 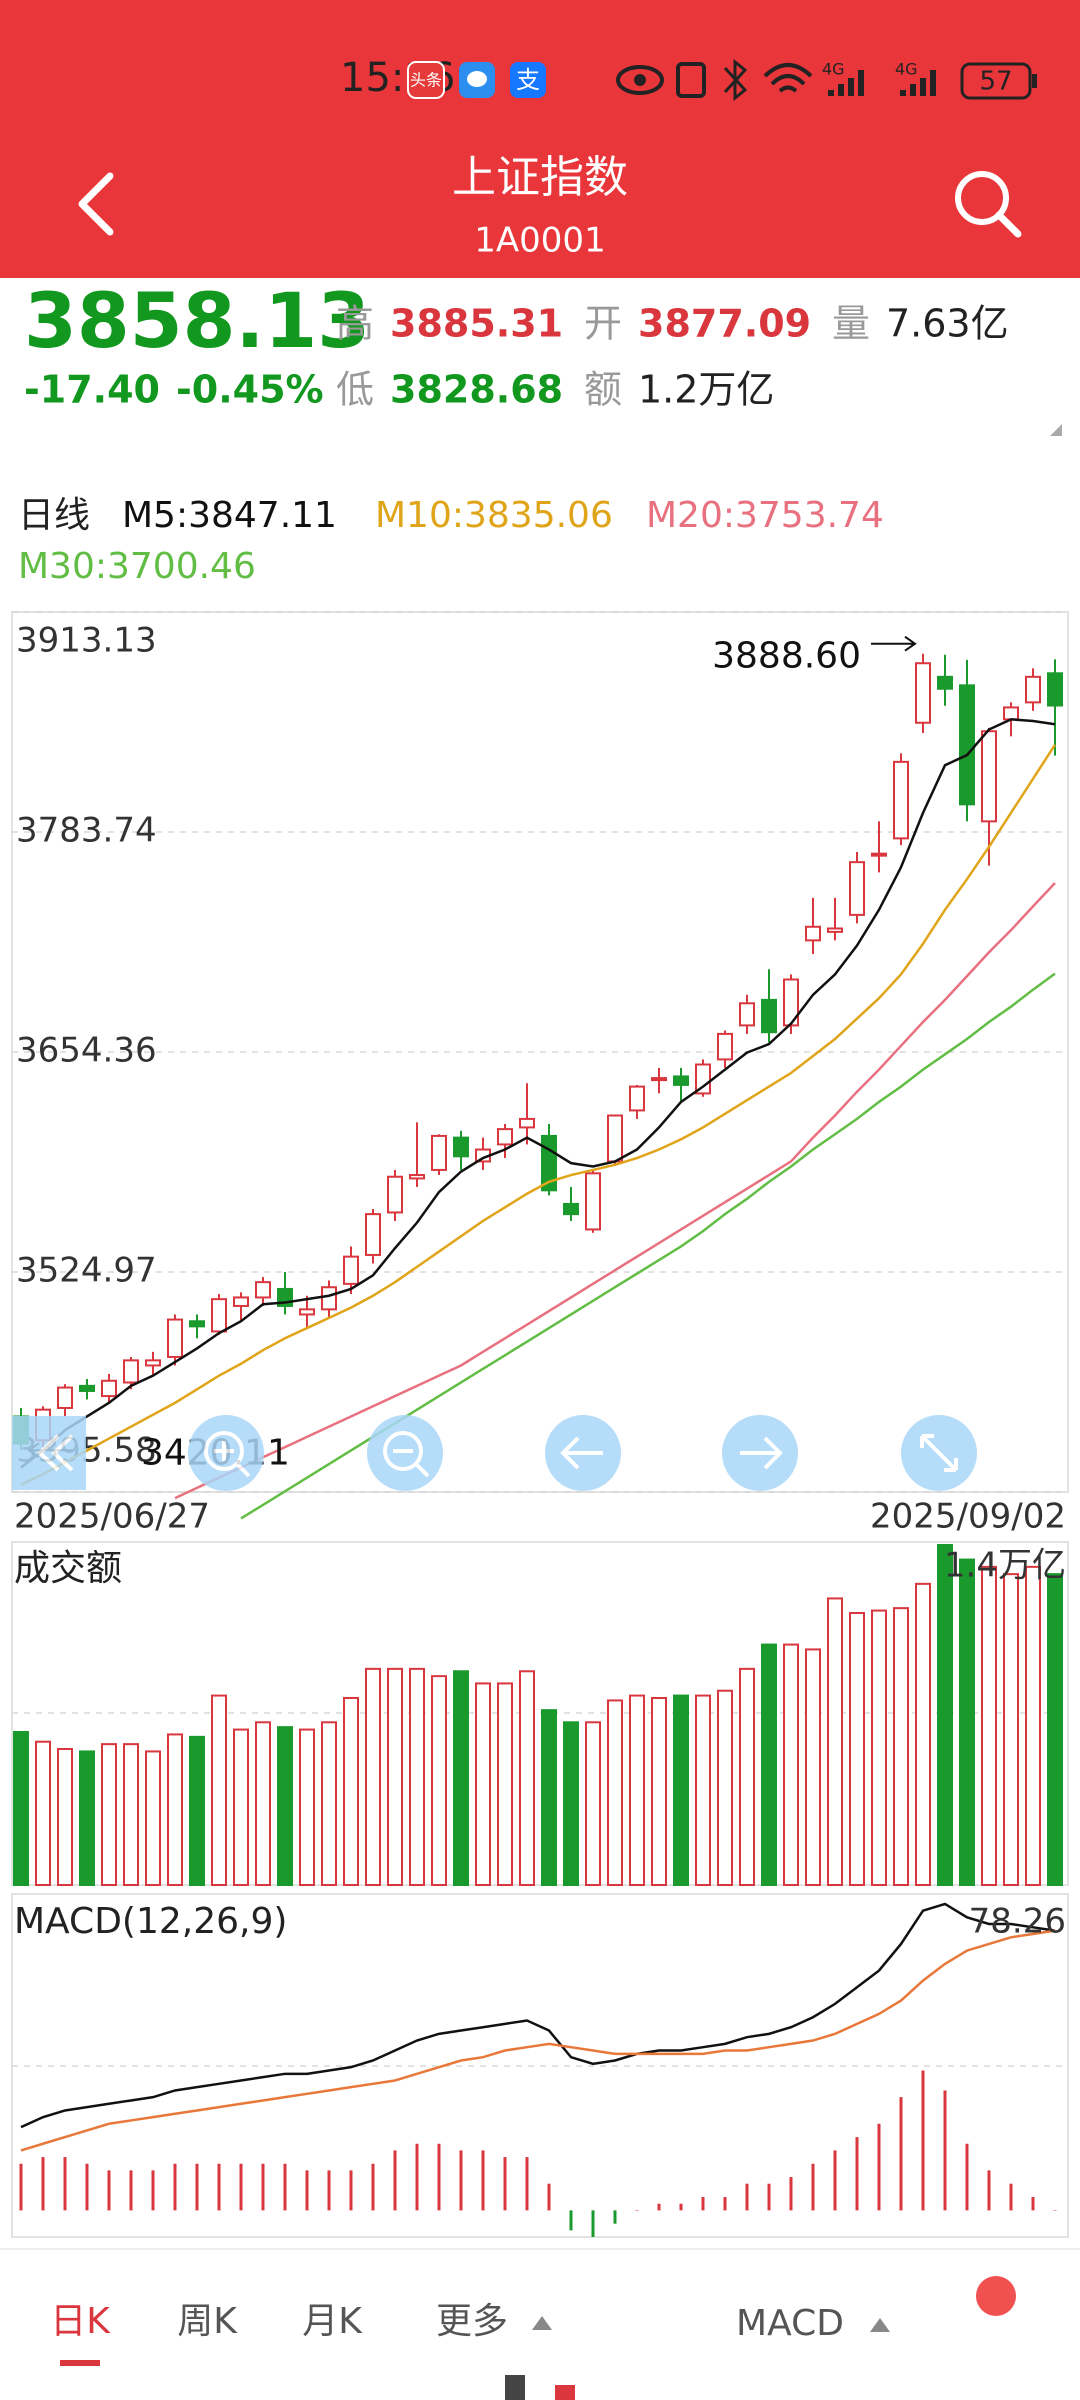 What do you see at coordinates (995, 82) in the screenshot?
I see `battery-level: 57` at bounding box center [995, 82].